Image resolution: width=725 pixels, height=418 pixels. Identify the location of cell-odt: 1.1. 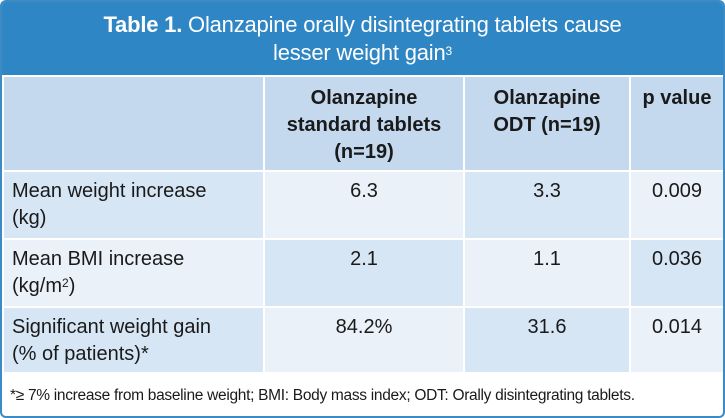
(547, 273).